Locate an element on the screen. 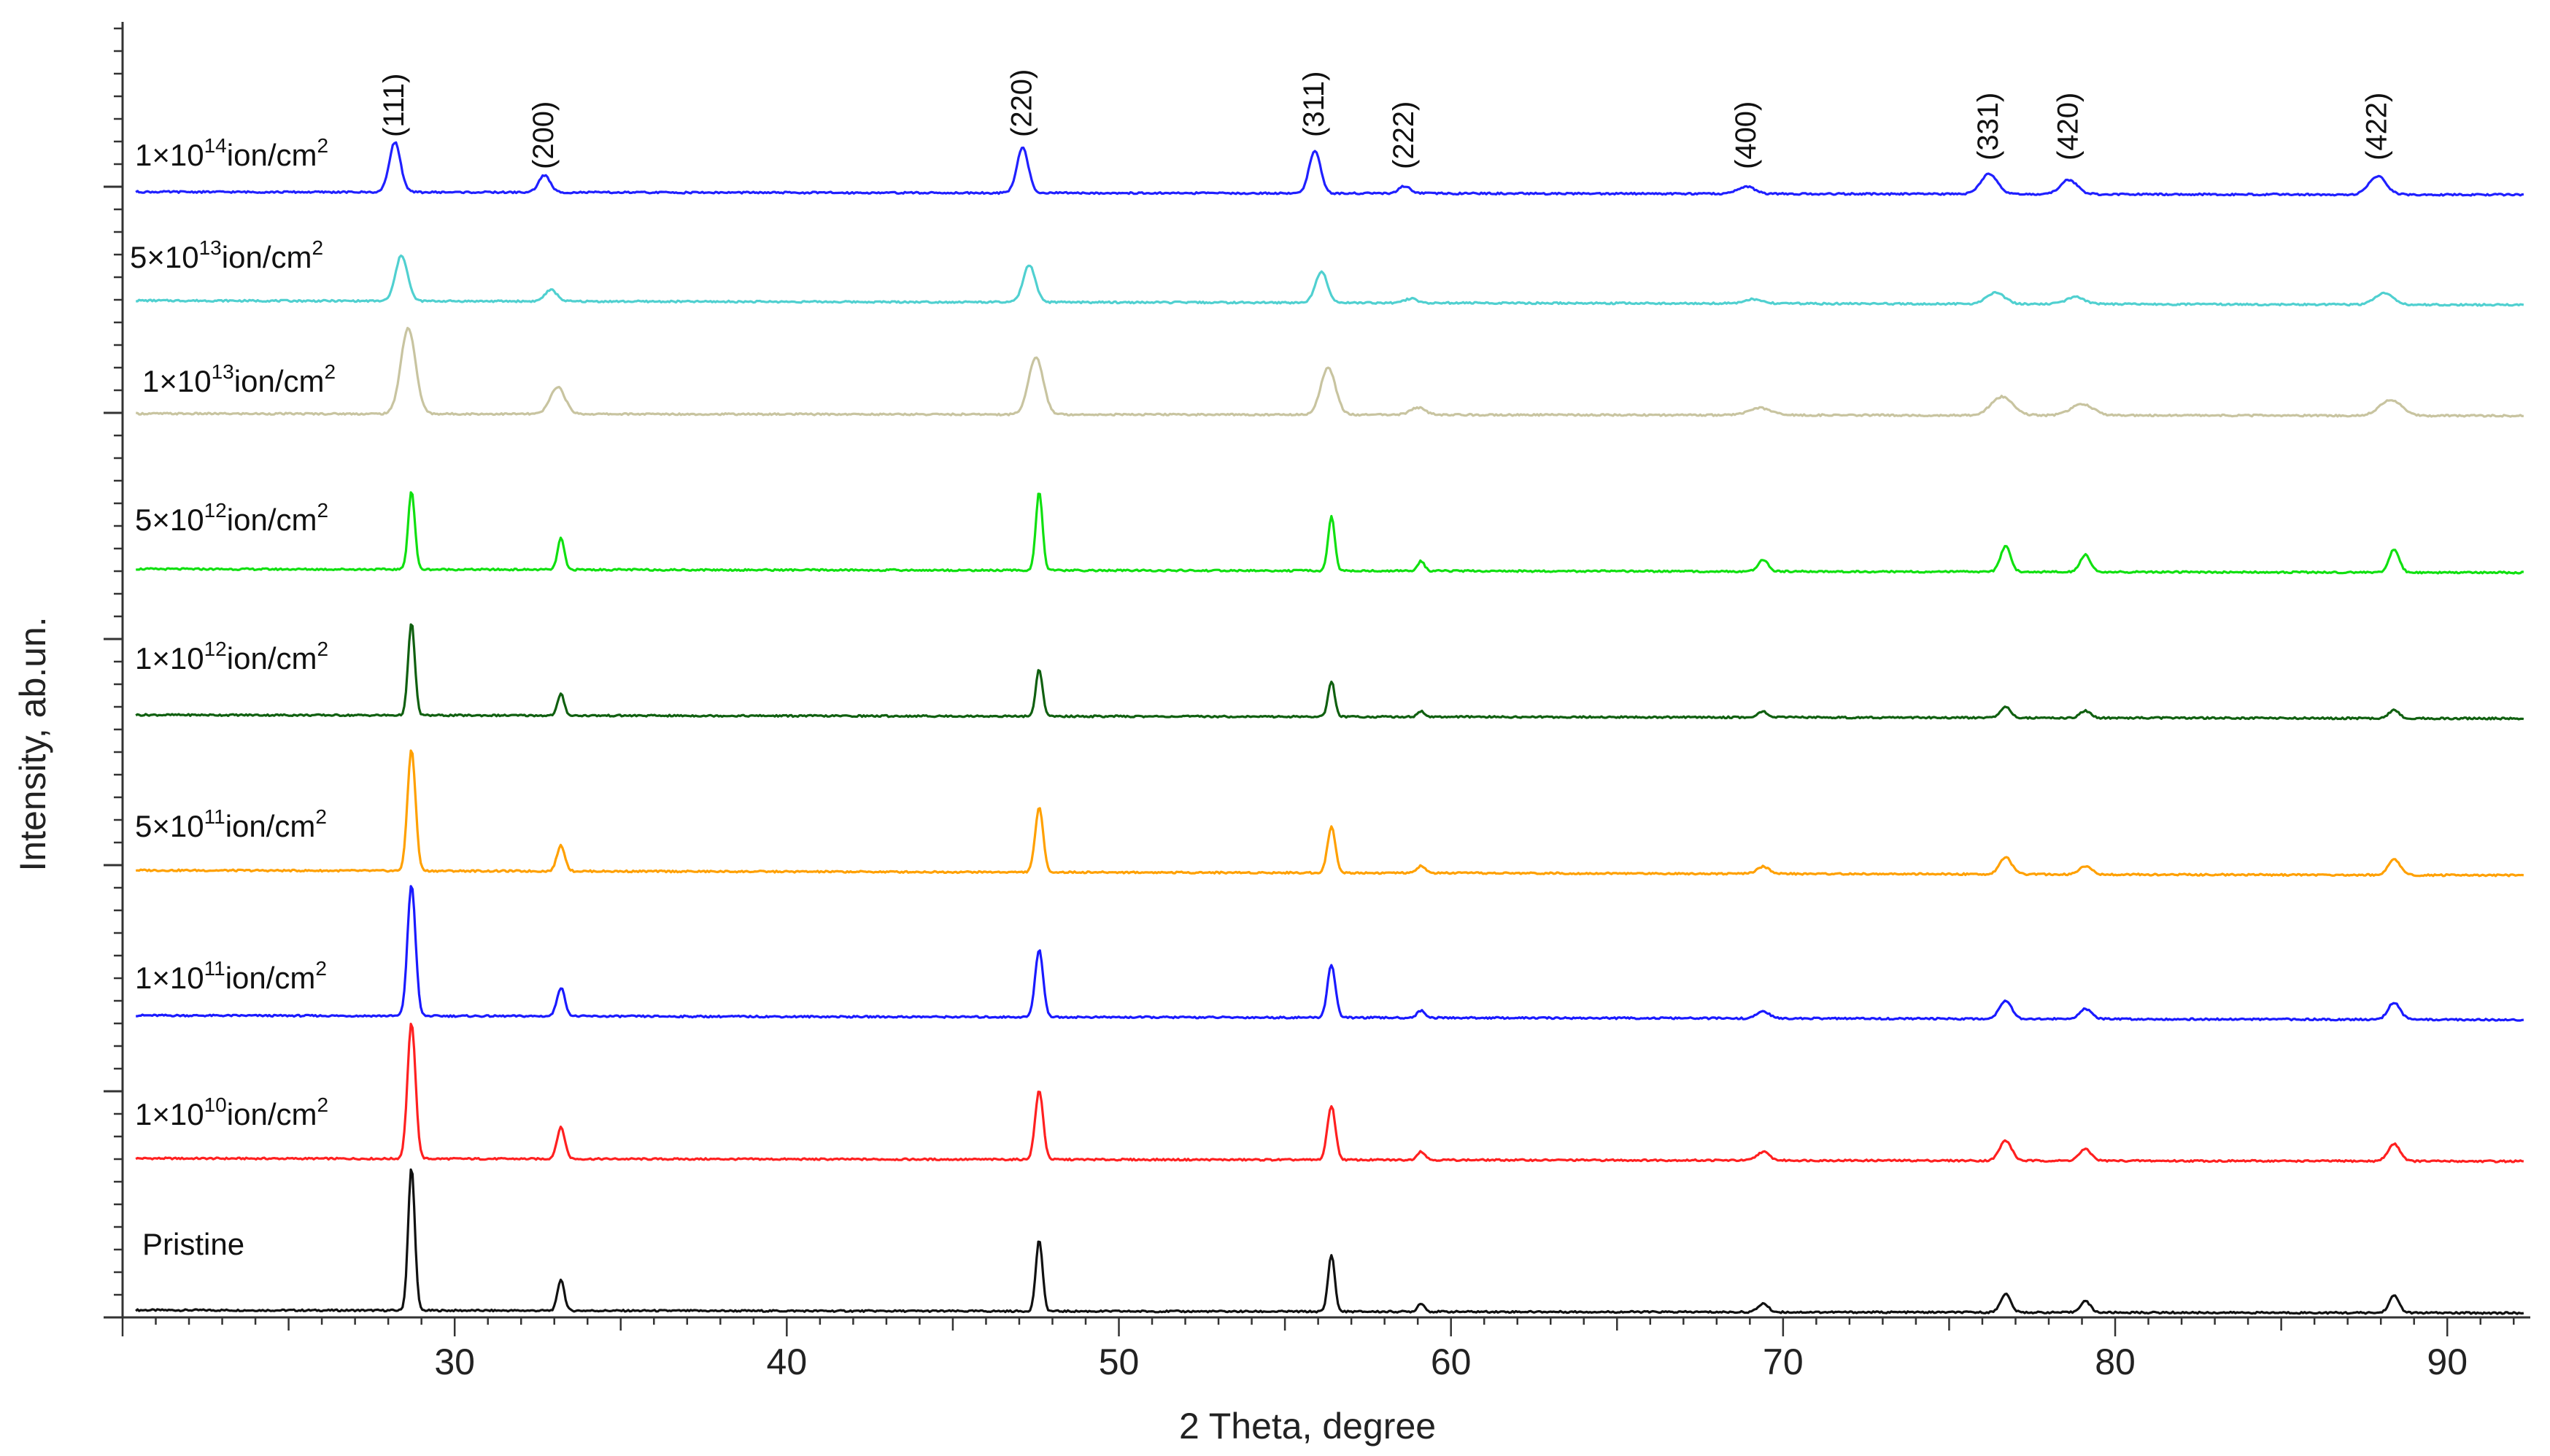 This screenshot has width=2550, height=1456. x-axis-title: 2 Theta, degree is located at coordinates (1307, 1426).